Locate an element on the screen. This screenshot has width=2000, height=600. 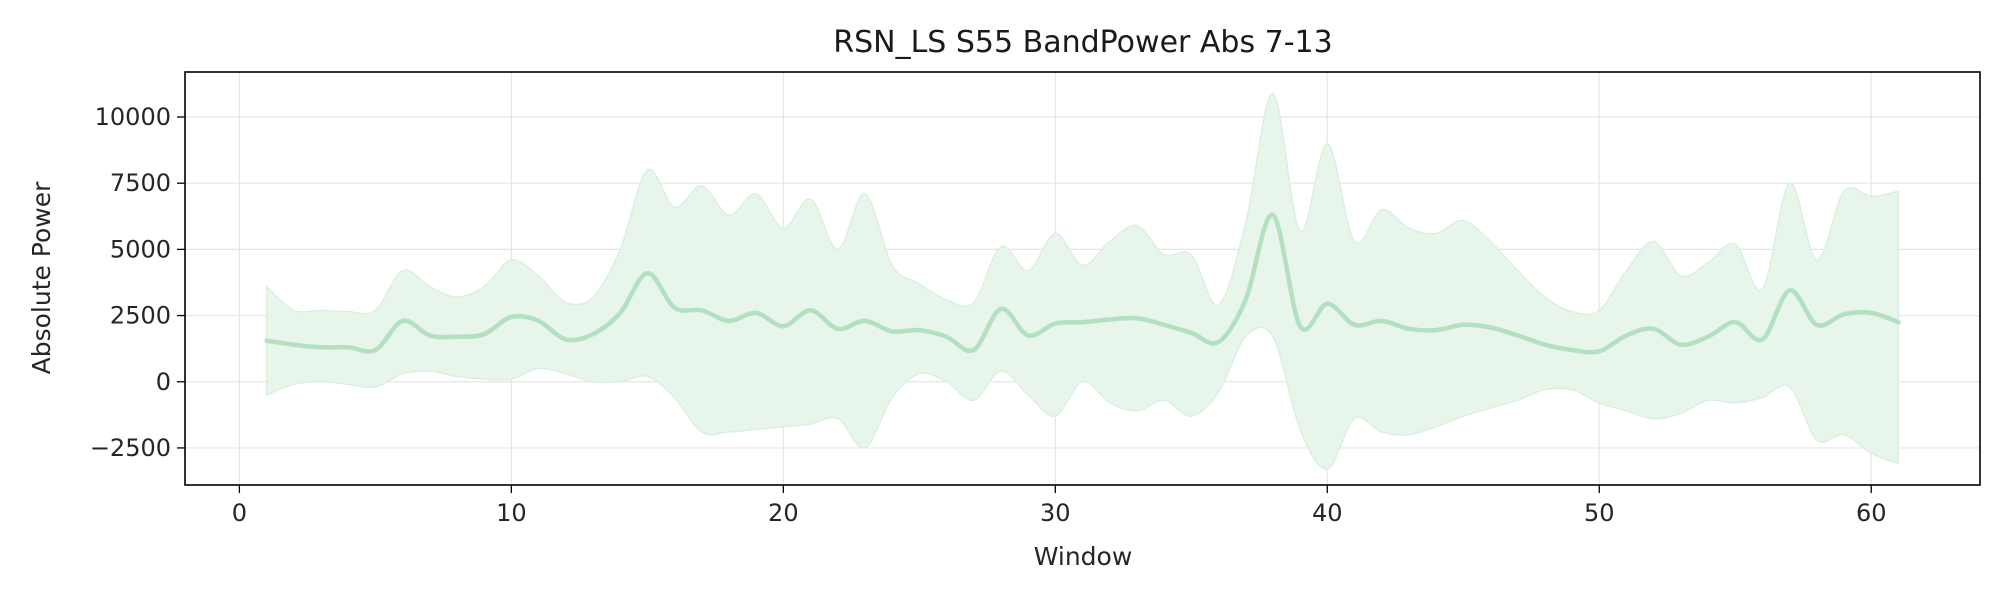
x-tick-label: 0 is located at coordinates (239, 513).